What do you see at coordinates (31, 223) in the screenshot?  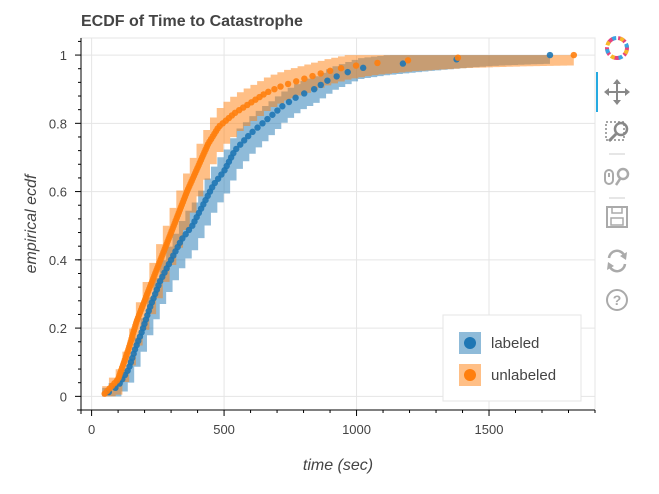 I see `y-axis-label: empirical ecdf` at bounding box center [31, 223].